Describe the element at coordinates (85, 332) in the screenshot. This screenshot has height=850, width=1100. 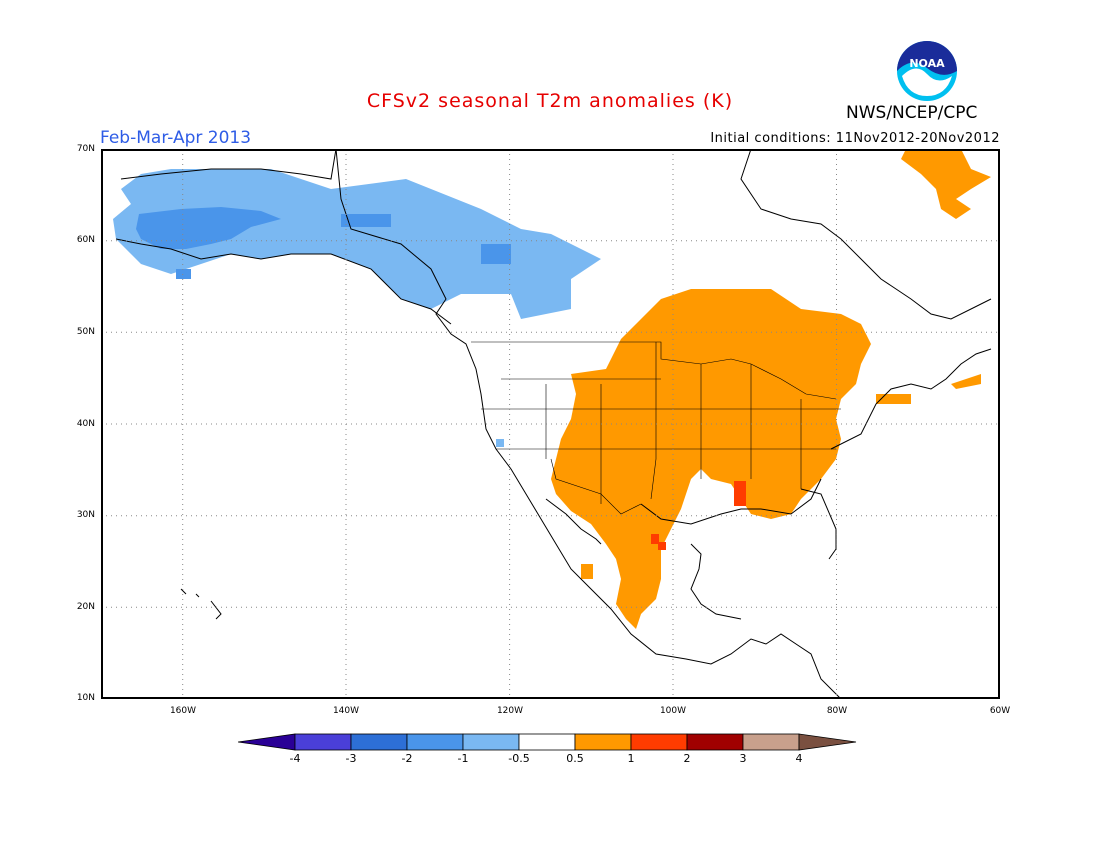
I see `lat-label: 50N` at that location.